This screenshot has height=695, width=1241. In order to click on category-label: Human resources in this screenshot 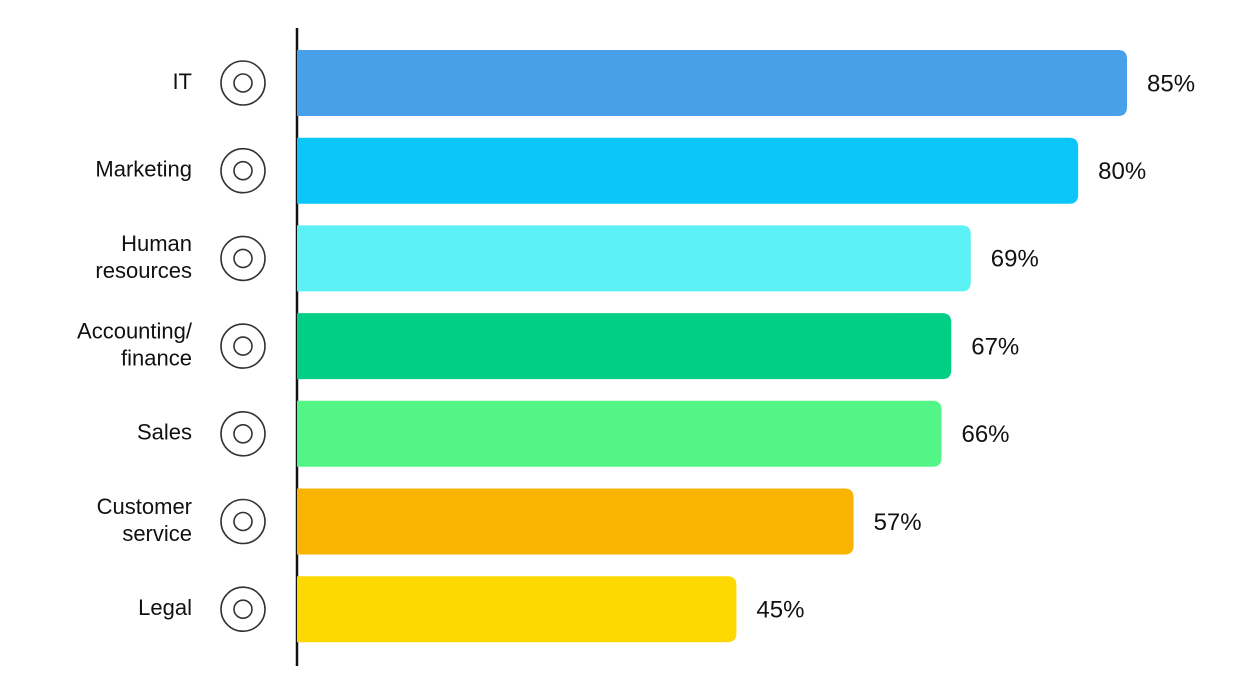, I will do `click(143, 257)`.